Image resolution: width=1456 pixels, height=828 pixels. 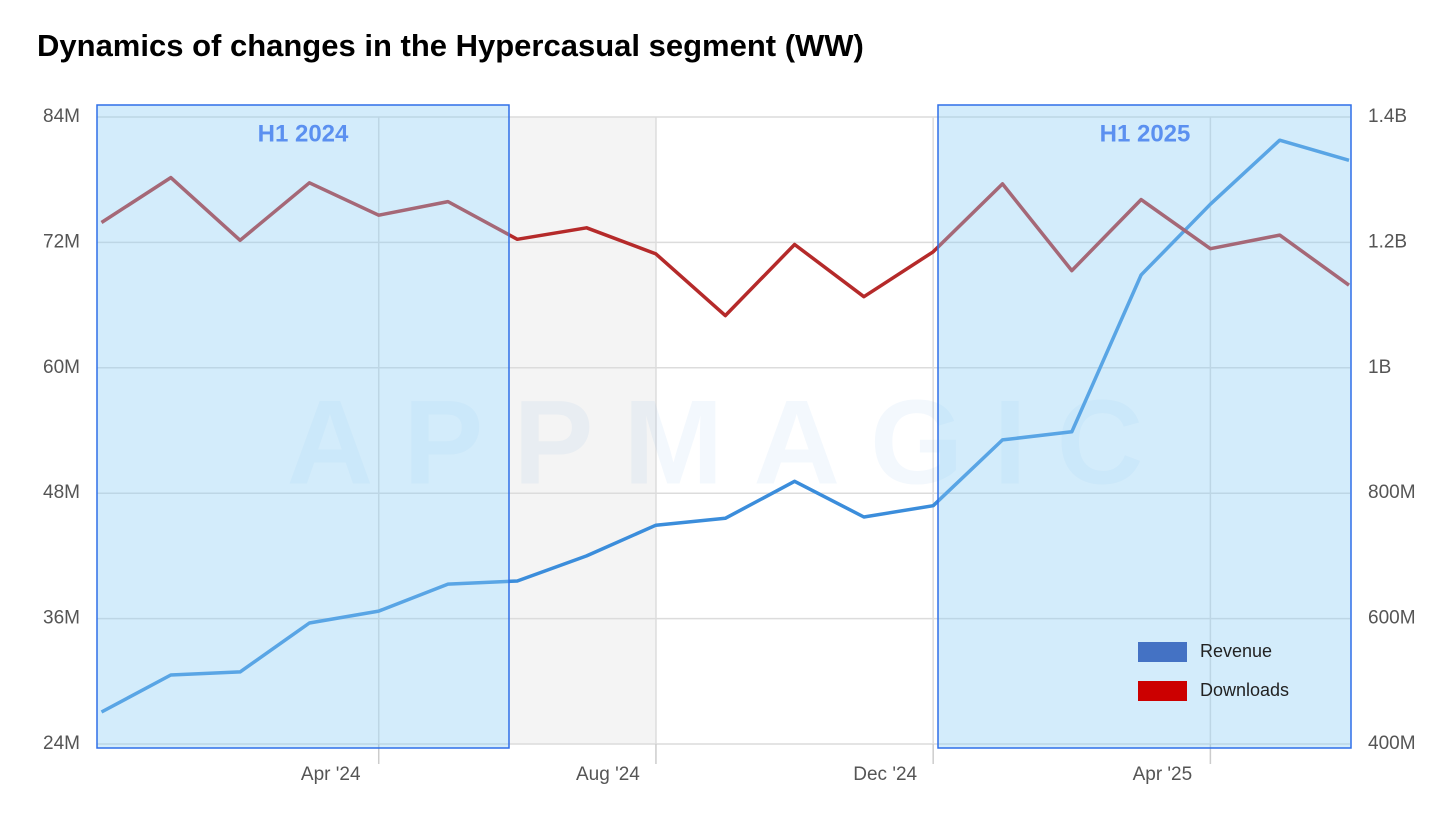 I want to click on x-tick-label: Aug '24, so click(x=608, y=774).